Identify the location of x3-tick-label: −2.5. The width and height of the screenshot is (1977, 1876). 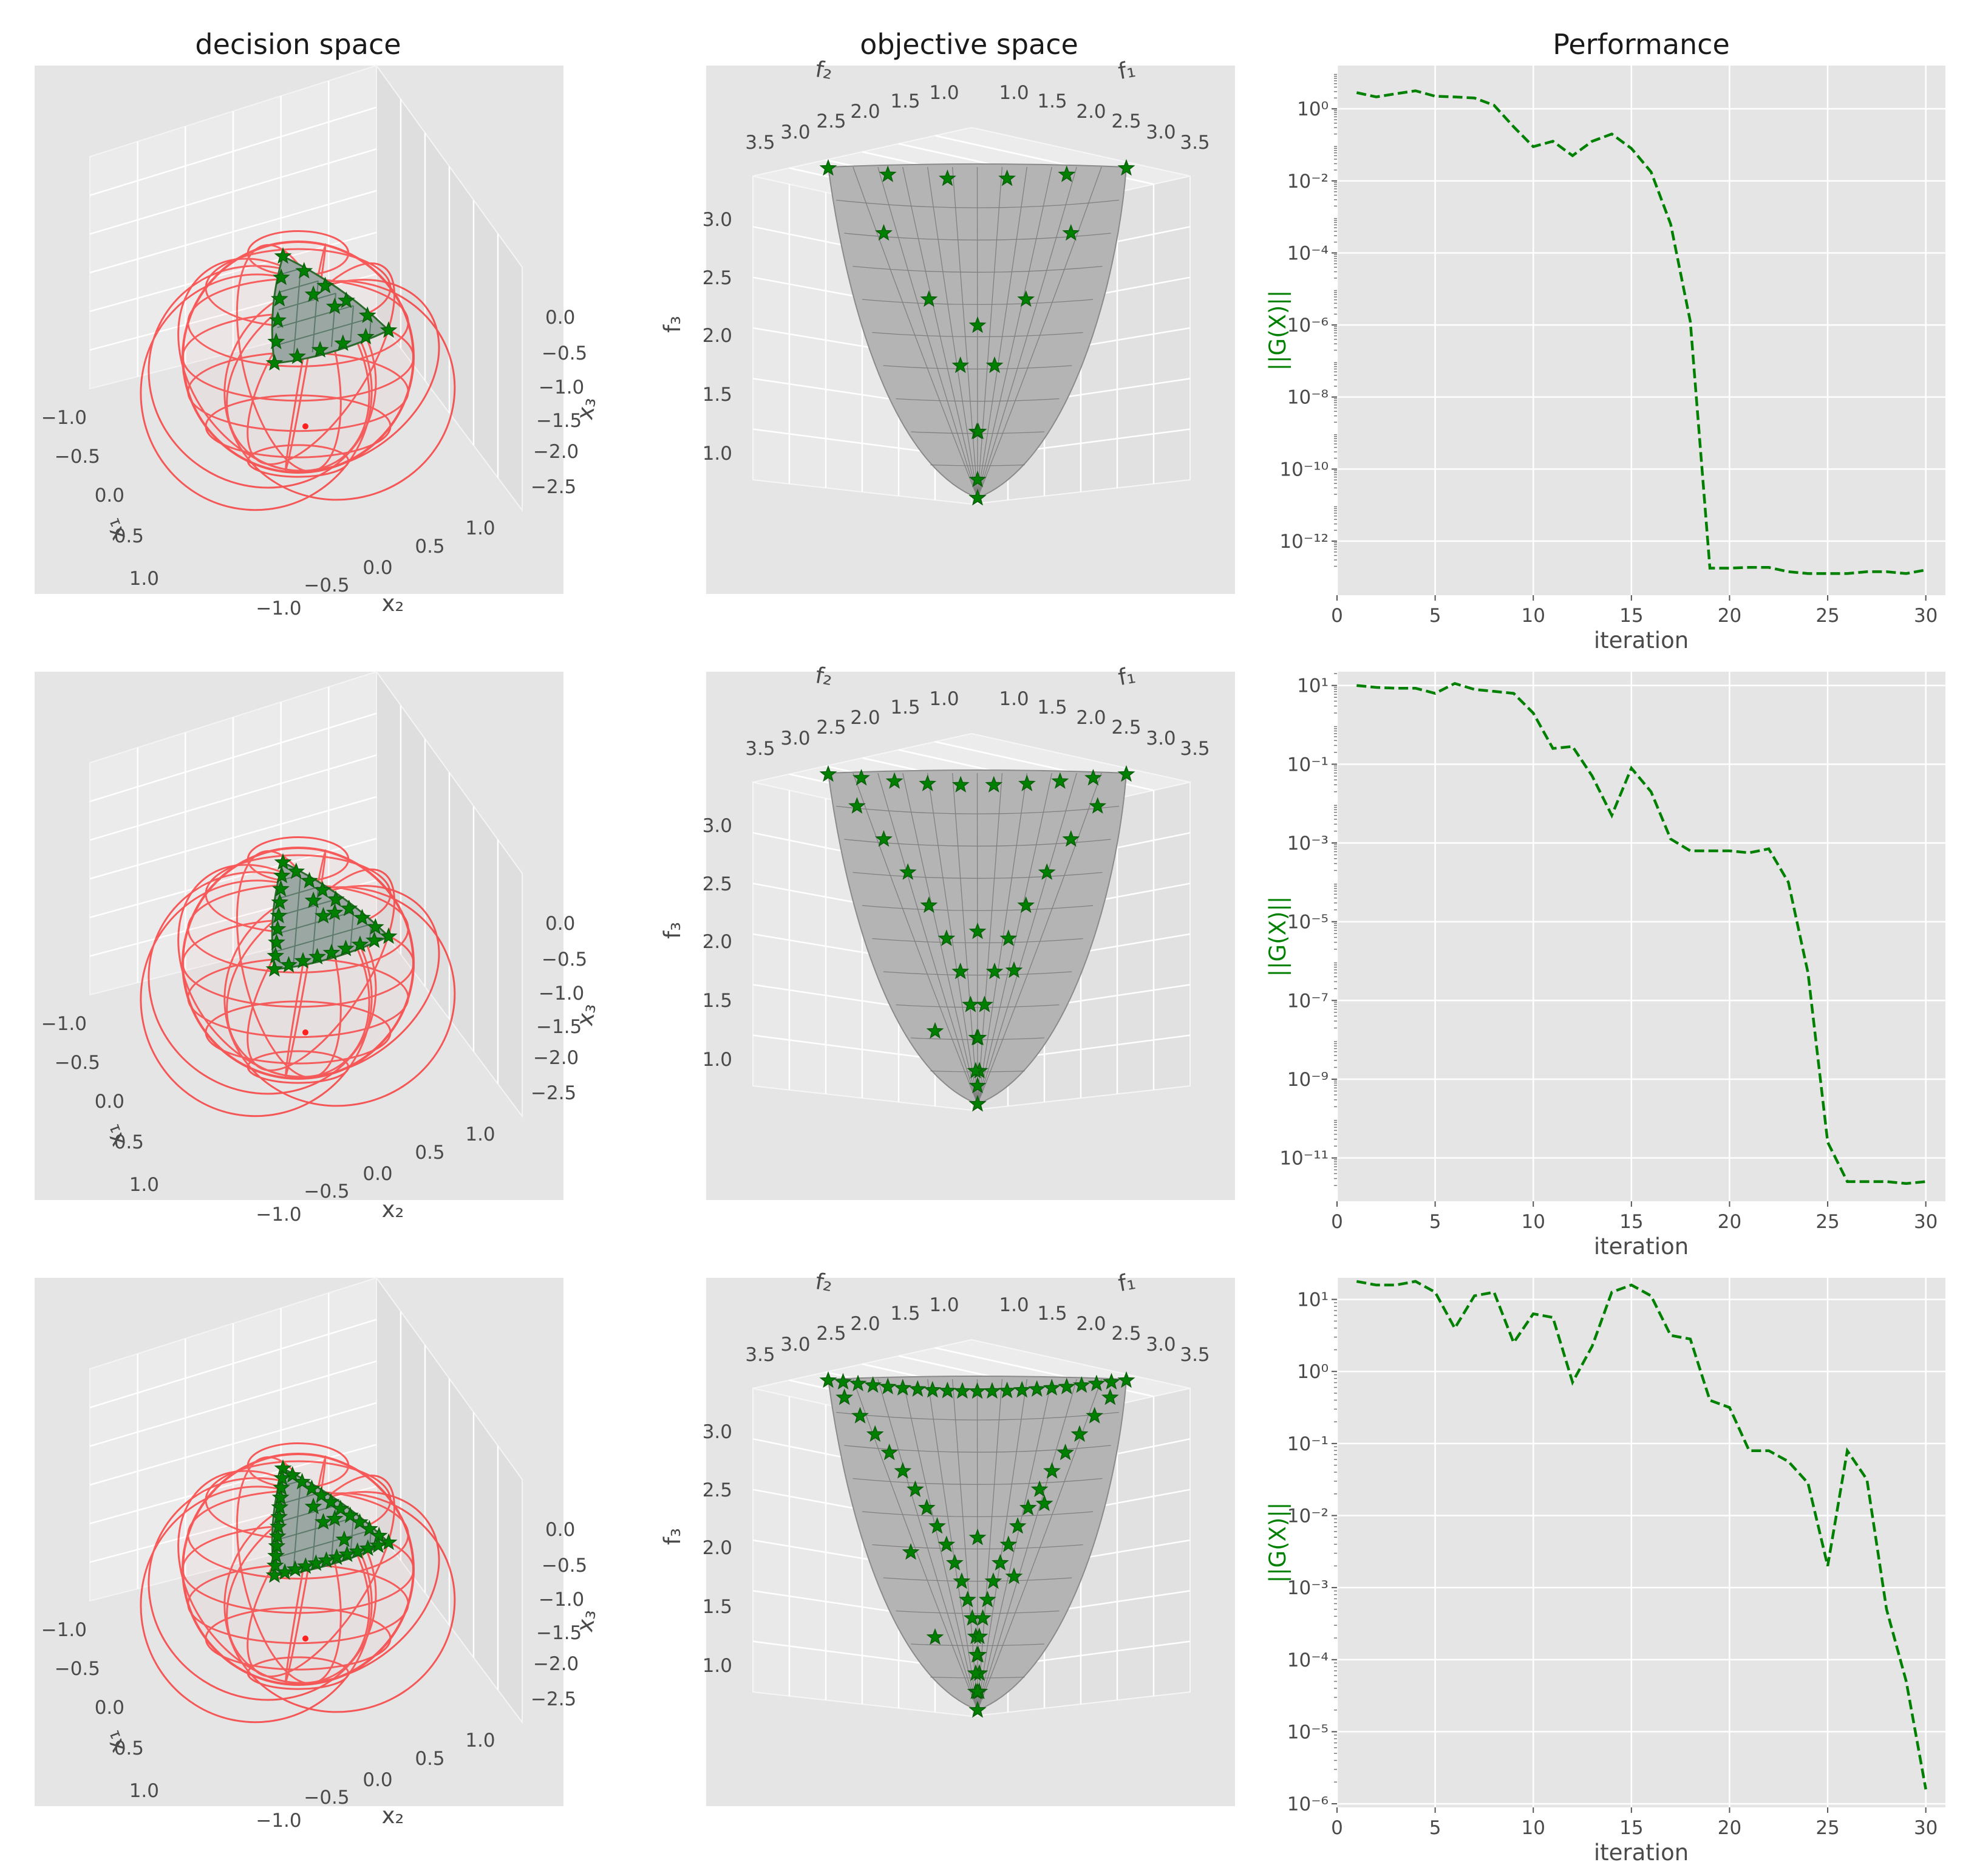
(553, 1699).